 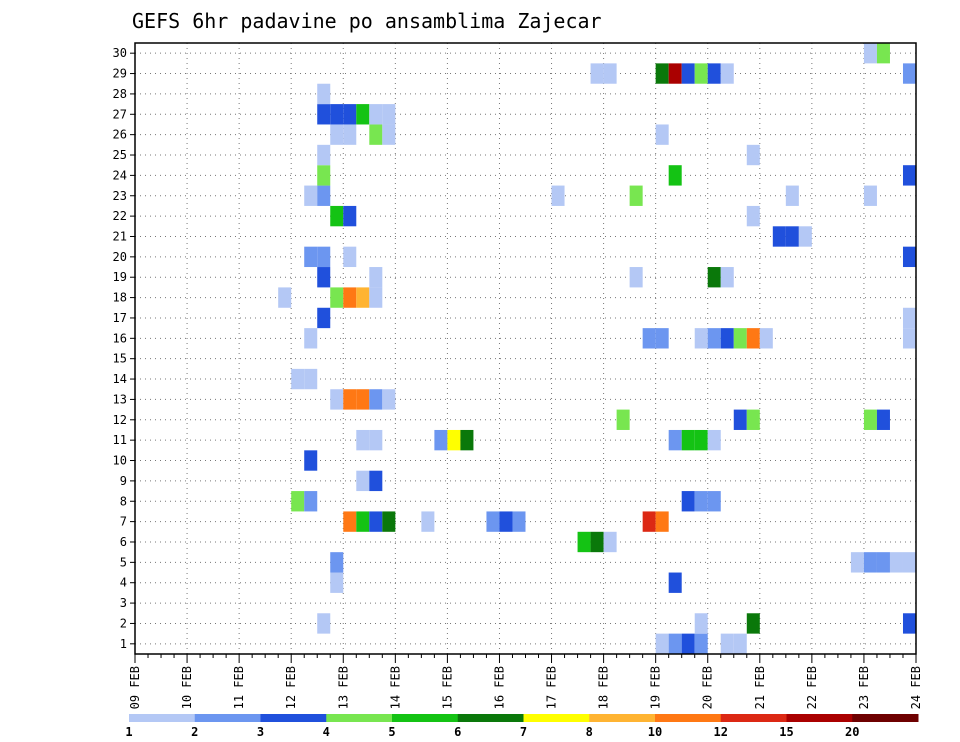 What do you see at coordinates (604, 687) in the screenshot?
I see `x-tick-label: 18 FEB` at bounding box center [604, 687].